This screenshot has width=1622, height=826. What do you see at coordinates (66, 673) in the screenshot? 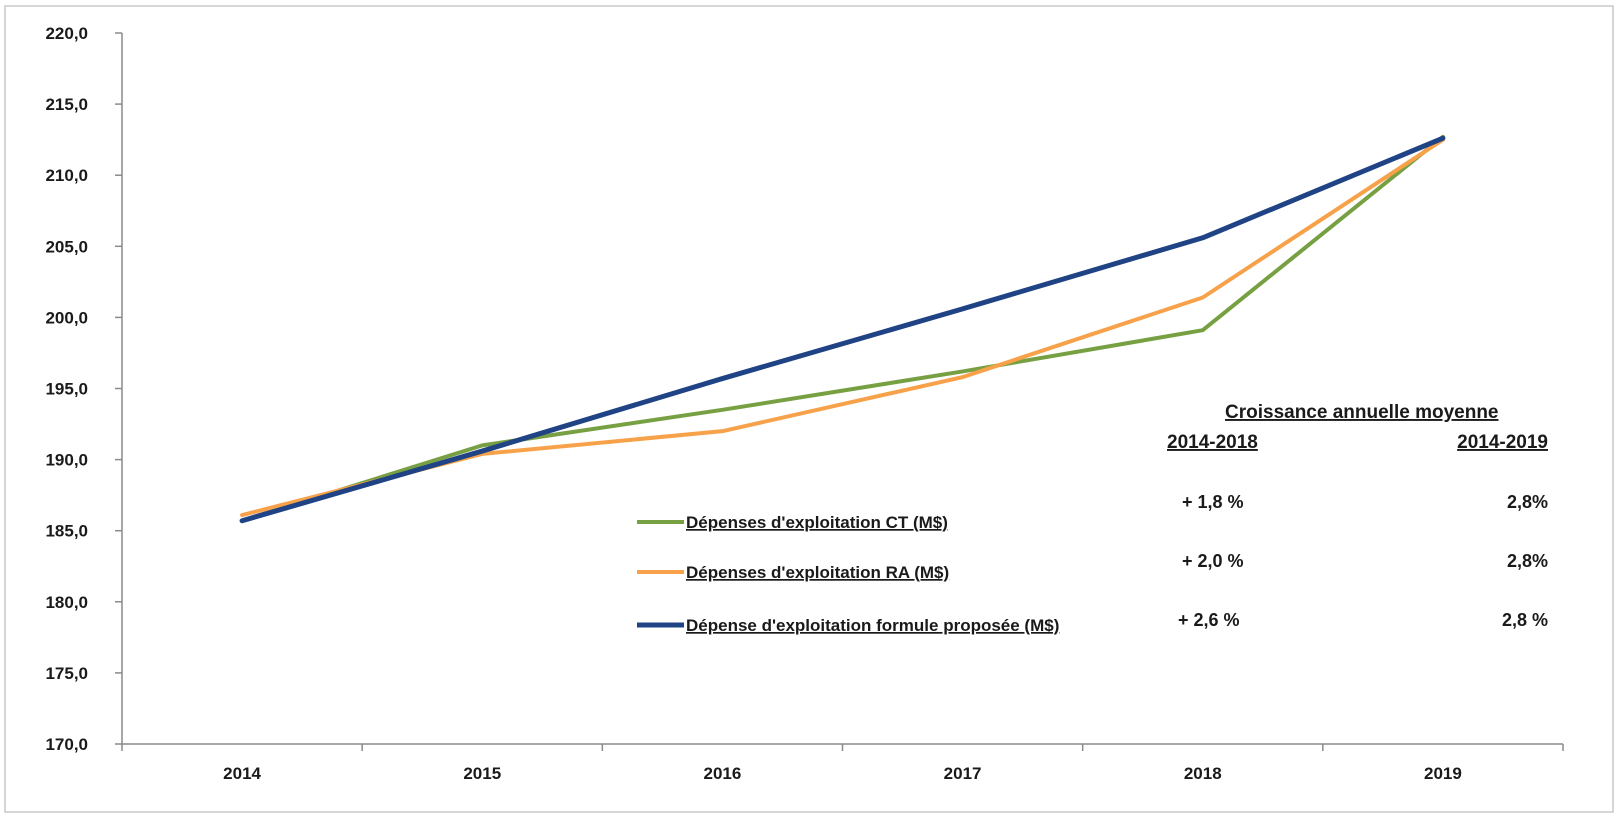
I see `y-tick-label: 175,0` at bounding box center [66, 673].